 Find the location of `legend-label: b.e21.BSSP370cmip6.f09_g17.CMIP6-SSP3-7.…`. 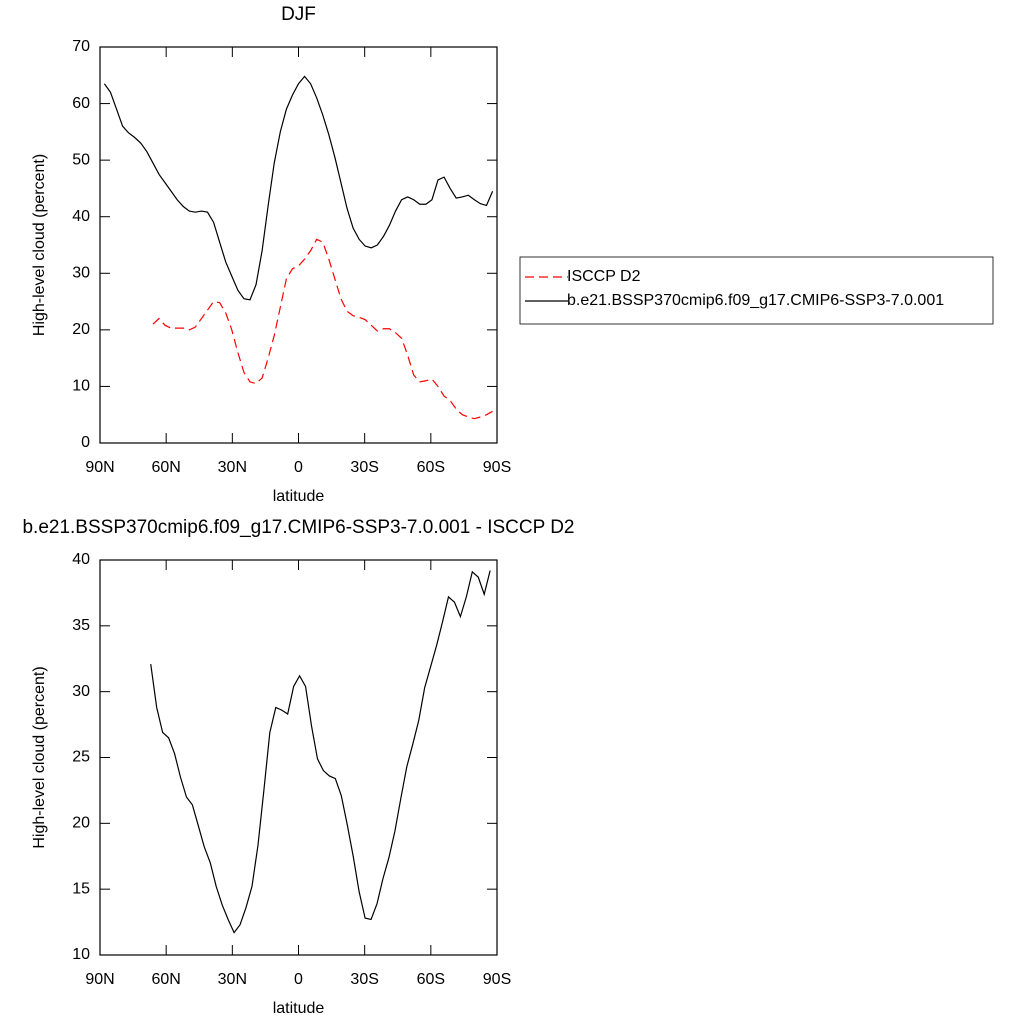

legend-label: b.e21.BSSP370cmip6.f09_g17.CMIP6-SSP3-7.… is located at coordinates (755, 300).